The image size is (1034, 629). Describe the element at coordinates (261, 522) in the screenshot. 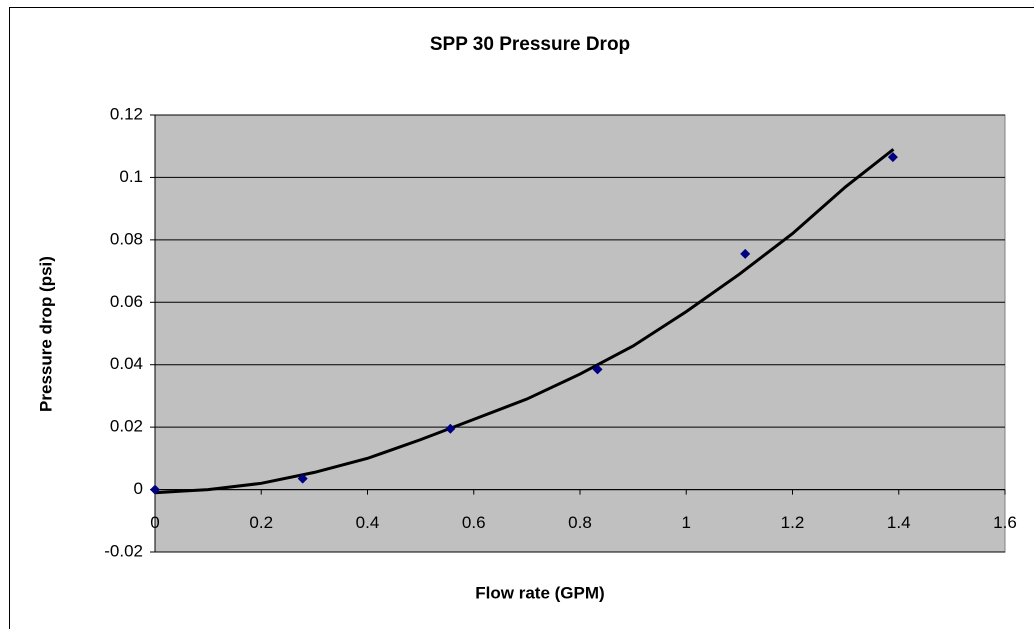

I see `x-tick-label: 0.2` at that location.